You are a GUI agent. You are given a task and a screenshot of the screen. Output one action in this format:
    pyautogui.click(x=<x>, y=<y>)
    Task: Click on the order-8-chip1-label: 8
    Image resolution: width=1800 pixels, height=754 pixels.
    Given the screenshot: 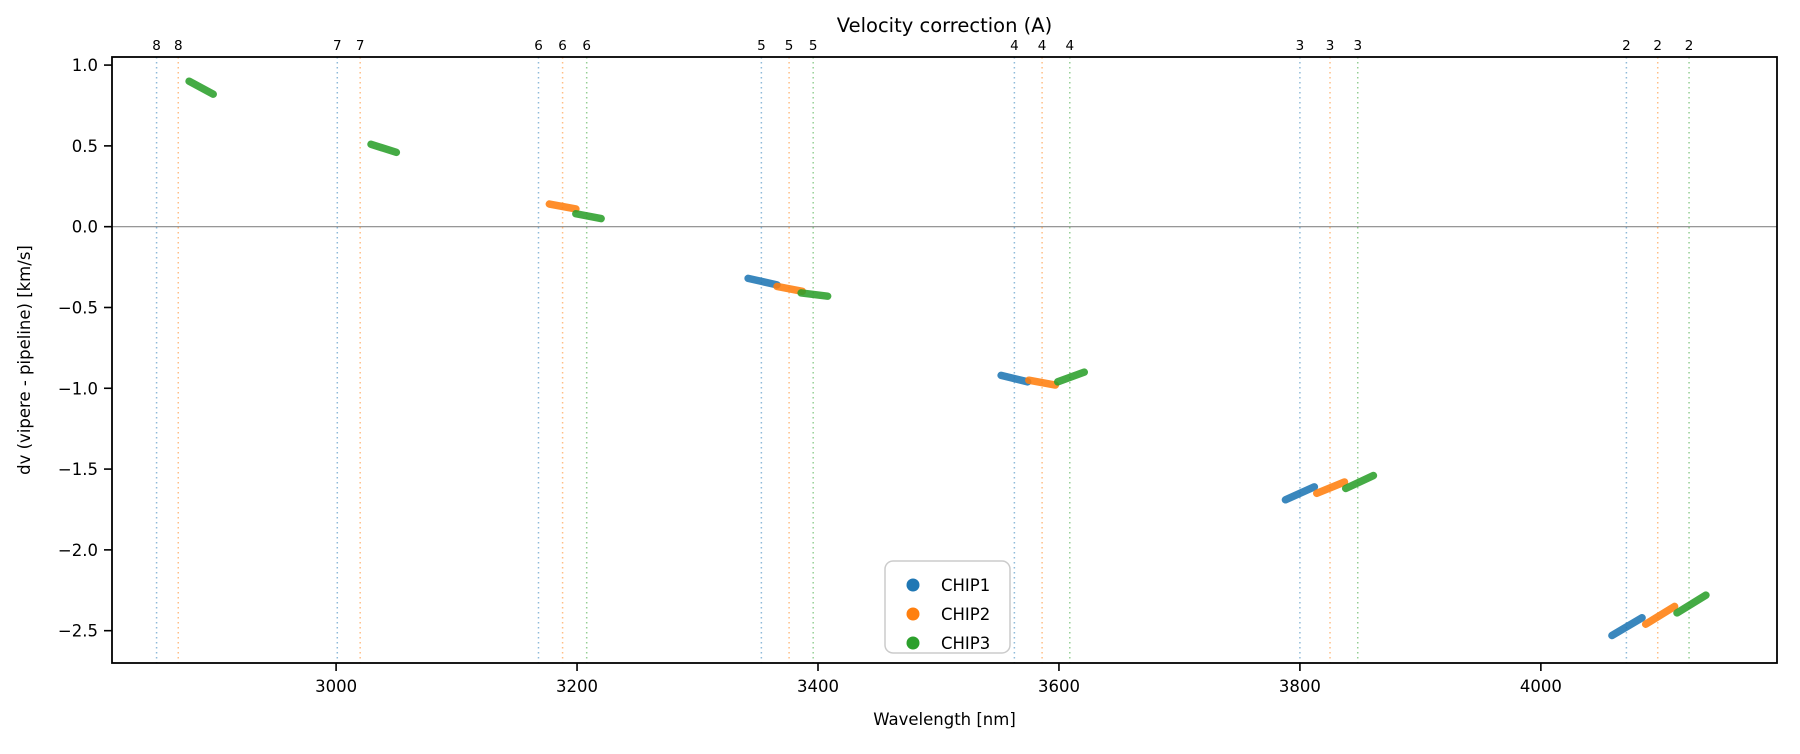 What is the action you would take?
    pyautogui.click(x=156, y=46)
    